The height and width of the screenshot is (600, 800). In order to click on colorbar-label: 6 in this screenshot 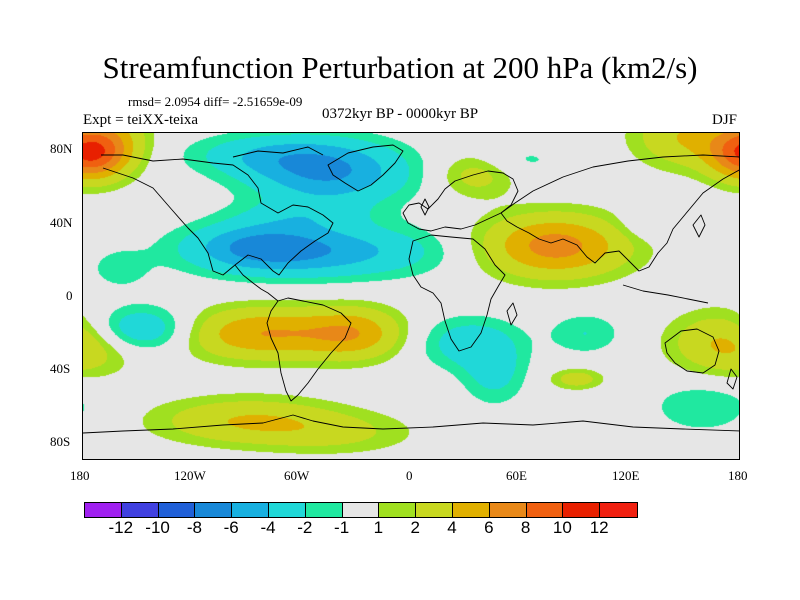, I will do `click(489, 527)`.